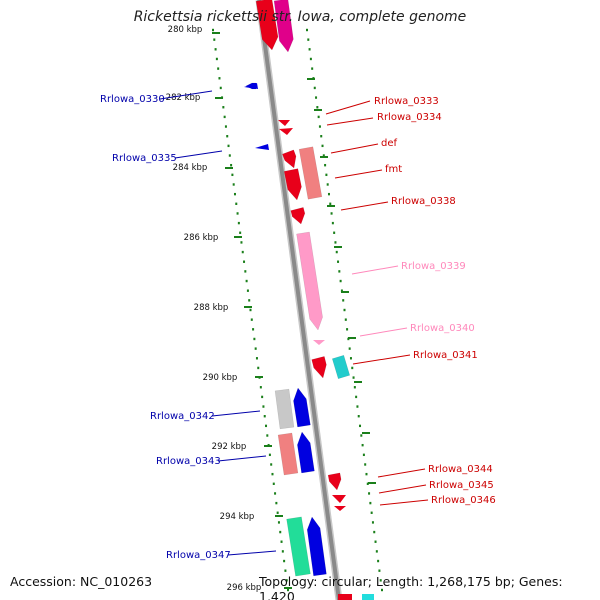  What do you see at coordinates (389, 143) in the screenshot?
I see `gene-label: def` at bounding box center [389, 143].